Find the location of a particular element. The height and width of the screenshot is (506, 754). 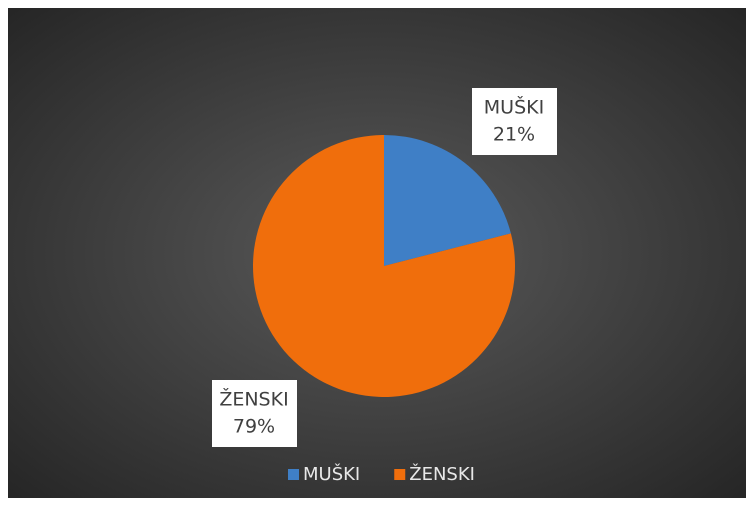

legend-label: MUŠKI is located at coordinates (331, 474).